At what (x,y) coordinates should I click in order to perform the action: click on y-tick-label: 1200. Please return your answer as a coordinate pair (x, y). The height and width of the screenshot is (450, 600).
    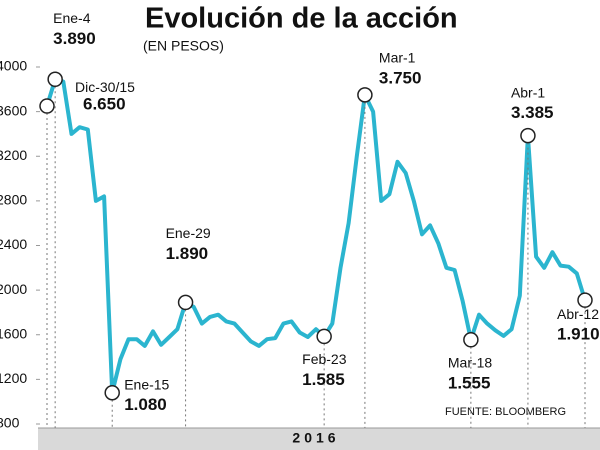
    Looking at the image, I should click on (13, 378).